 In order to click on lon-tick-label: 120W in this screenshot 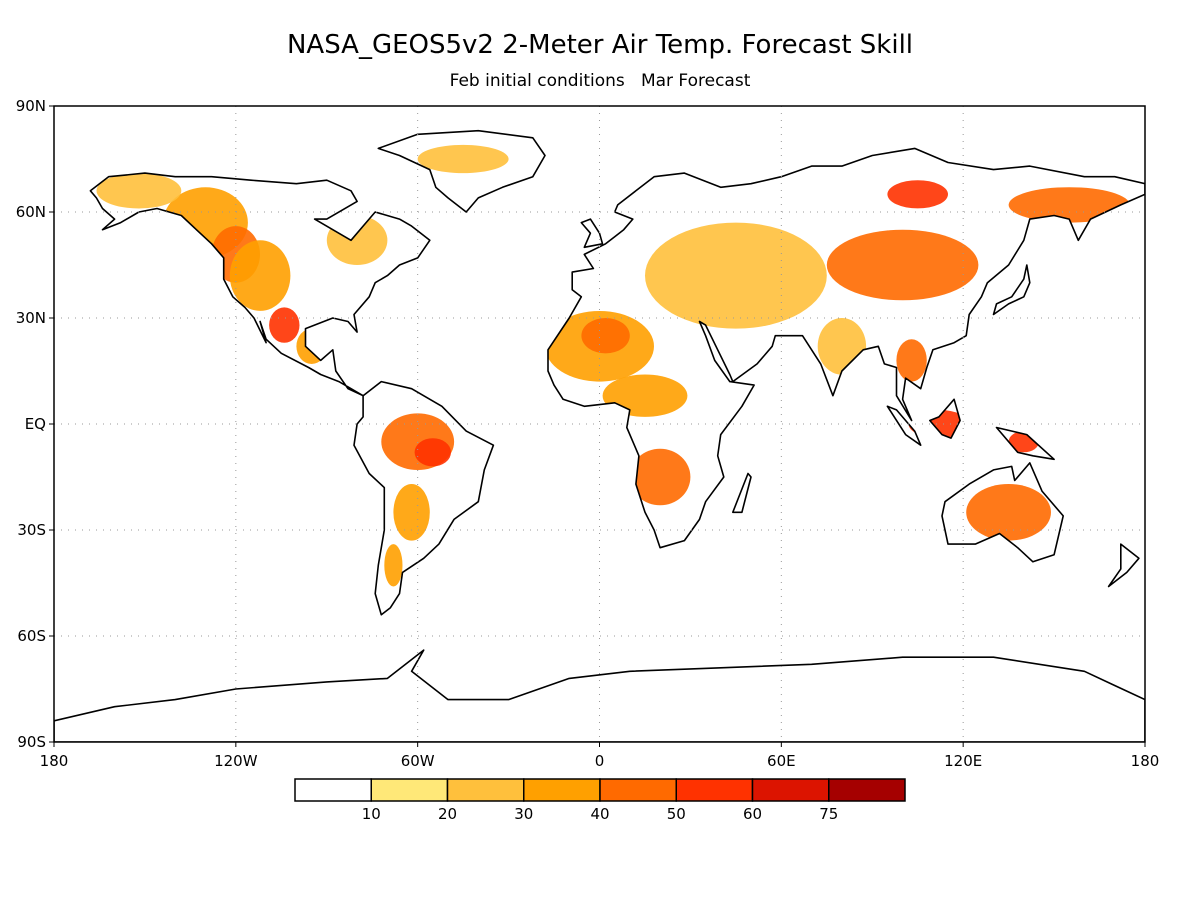, I will do `click(236, 761)`.